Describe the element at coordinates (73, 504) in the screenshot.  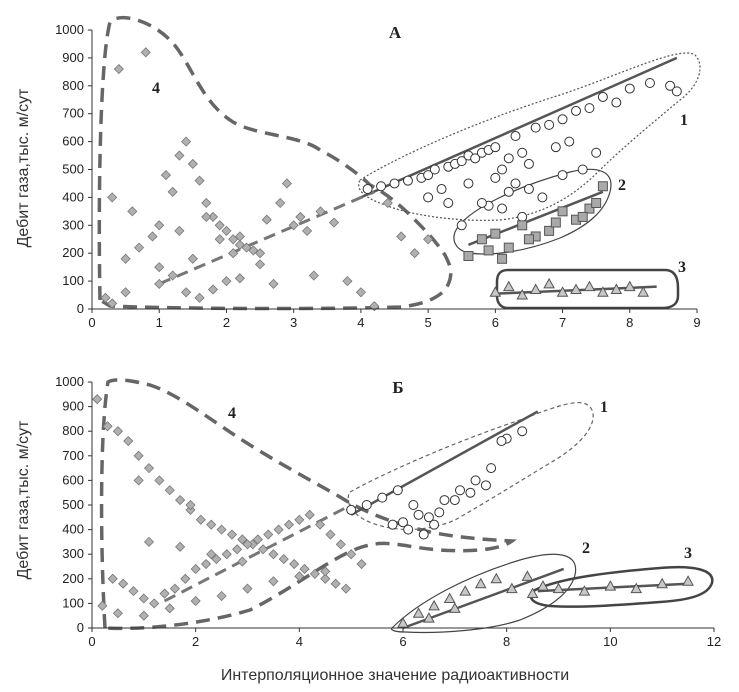
I see `panel-b-y-tick-label: 500` at that location.